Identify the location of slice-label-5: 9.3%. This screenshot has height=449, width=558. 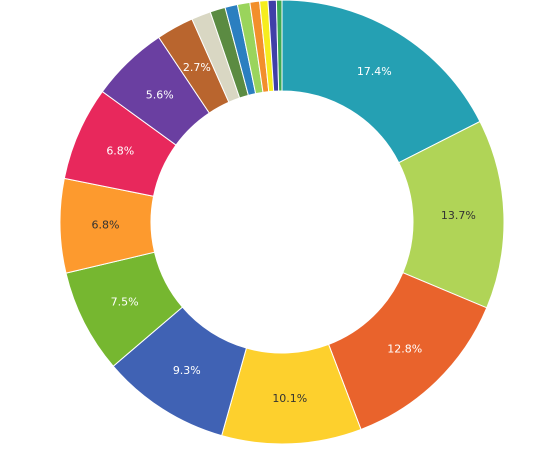
(187, 370).